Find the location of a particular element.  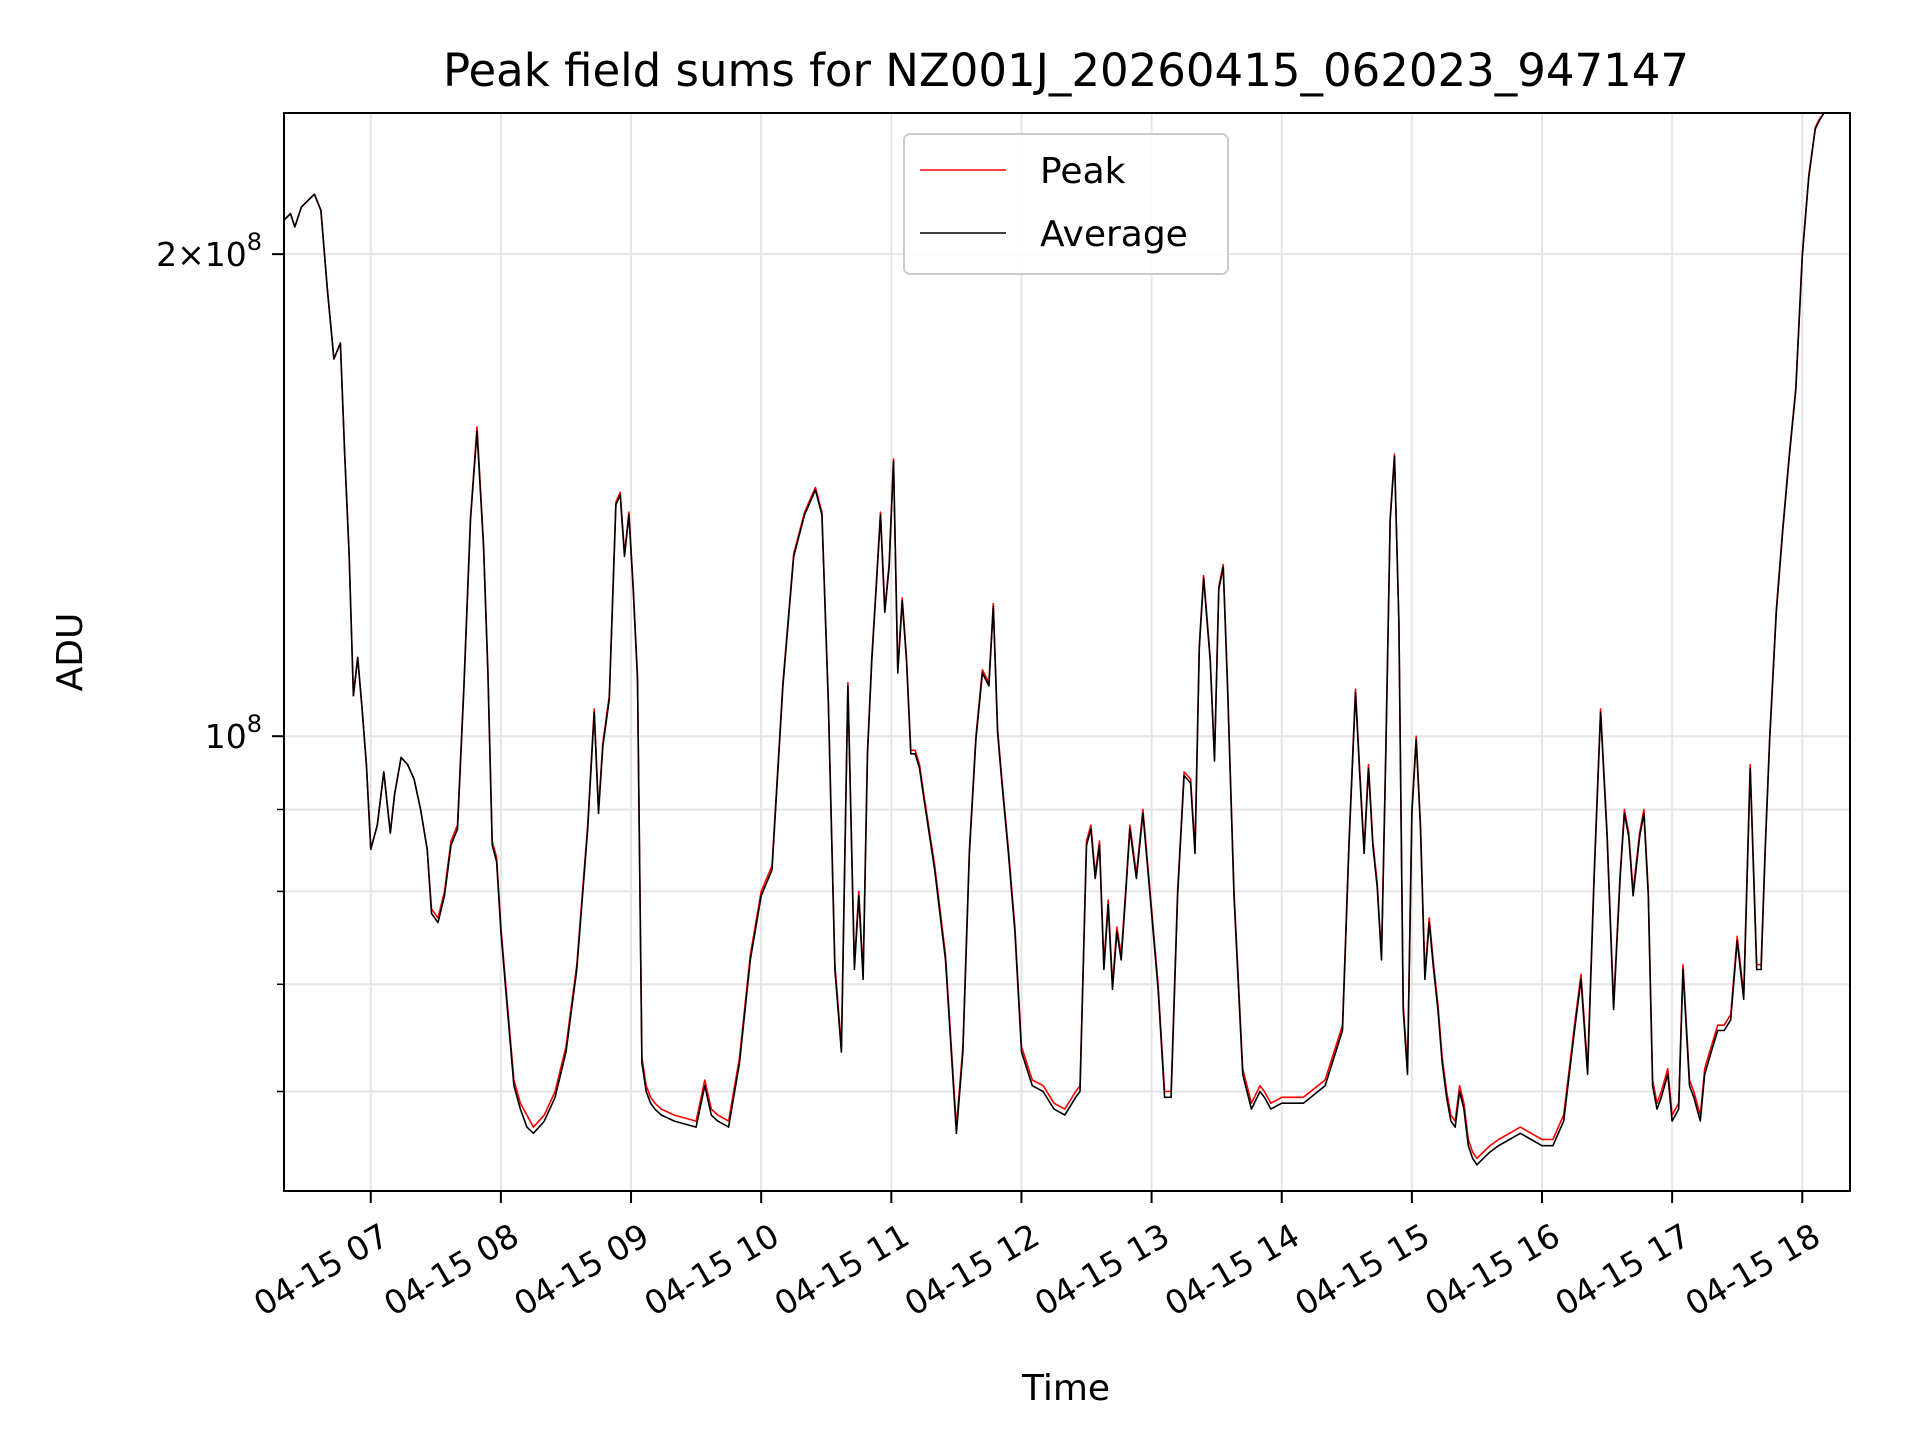

y-axis-label: ADU is located at coordinates (70, 652).